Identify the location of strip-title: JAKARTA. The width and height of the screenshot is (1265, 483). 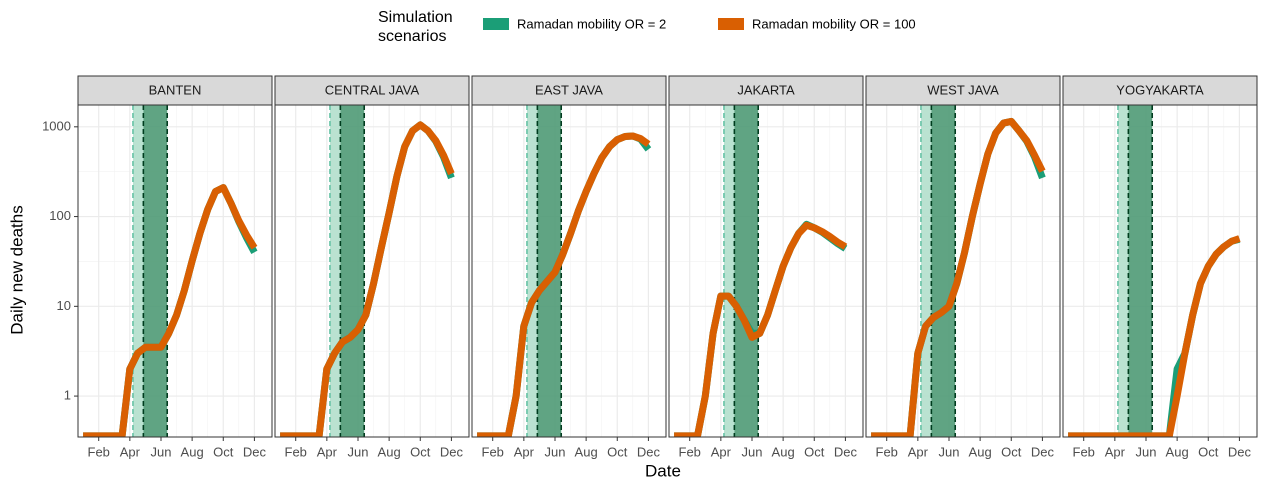
(766, 89).